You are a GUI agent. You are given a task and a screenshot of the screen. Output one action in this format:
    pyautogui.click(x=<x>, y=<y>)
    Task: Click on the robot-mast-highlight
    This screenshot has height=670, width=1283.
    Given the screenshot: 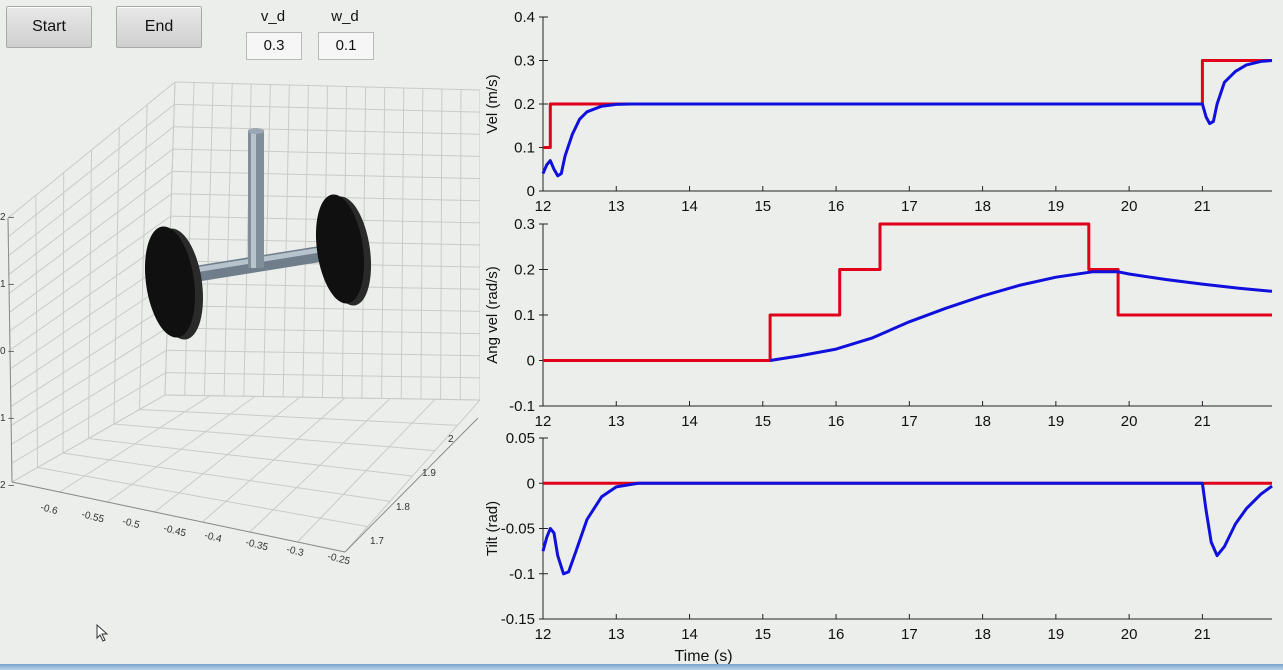 What is the action you would take?
    pyautogui.click(x=253, y=199)
    